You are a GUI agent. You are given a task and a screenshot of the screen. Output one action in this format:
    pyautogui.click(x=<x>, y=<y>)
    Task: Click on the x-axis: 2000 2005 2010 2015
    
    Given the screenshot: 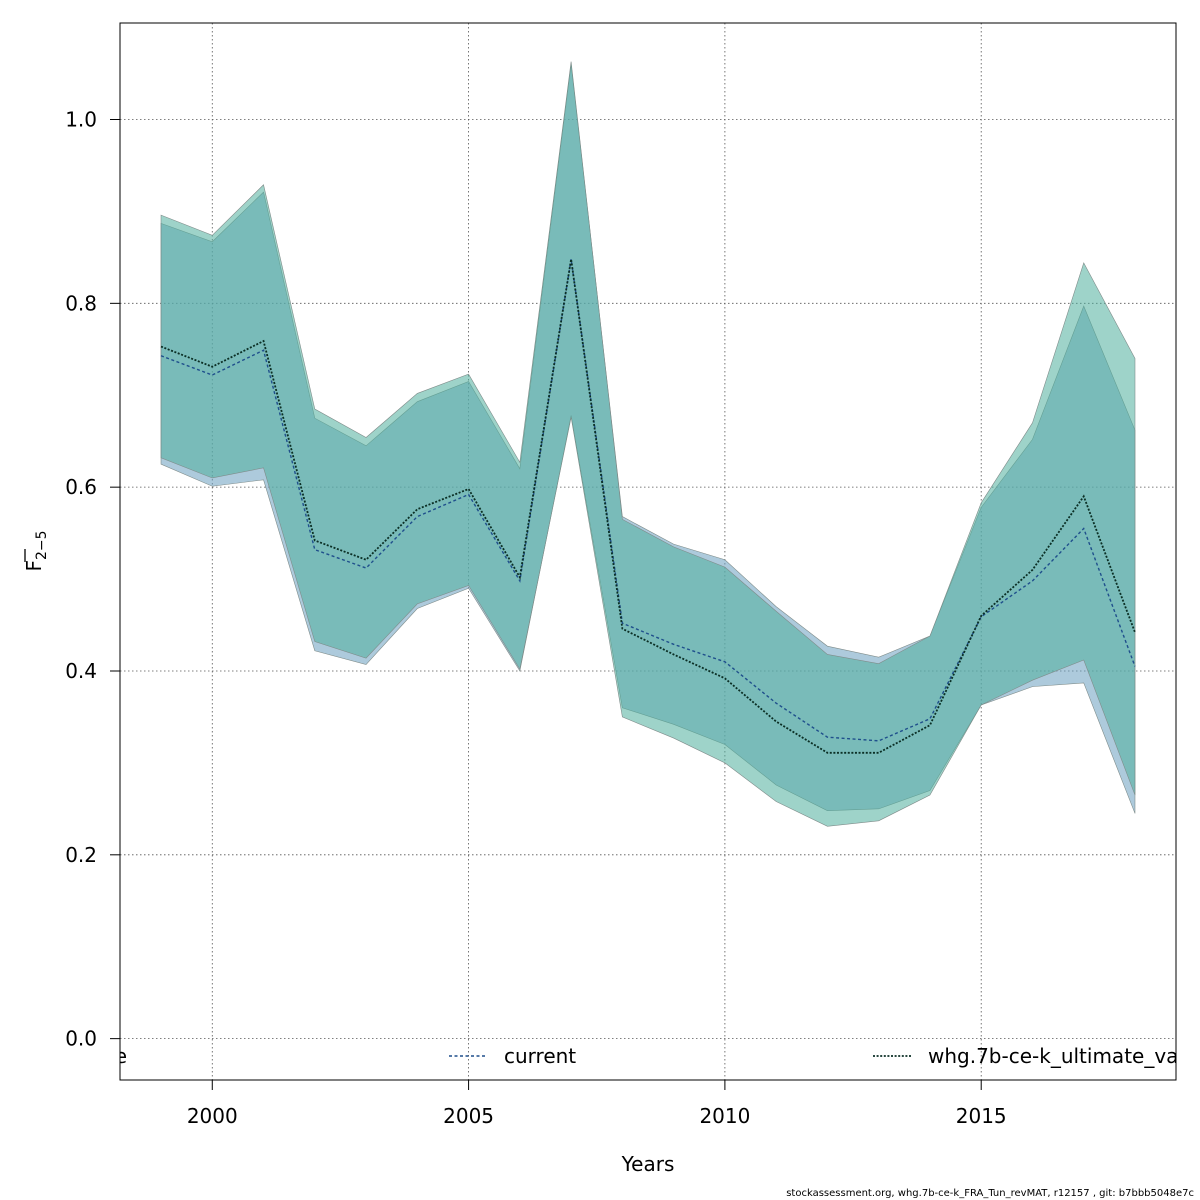 What is the action you would take?
    pyautogui.click(x=597, y=1104)
    